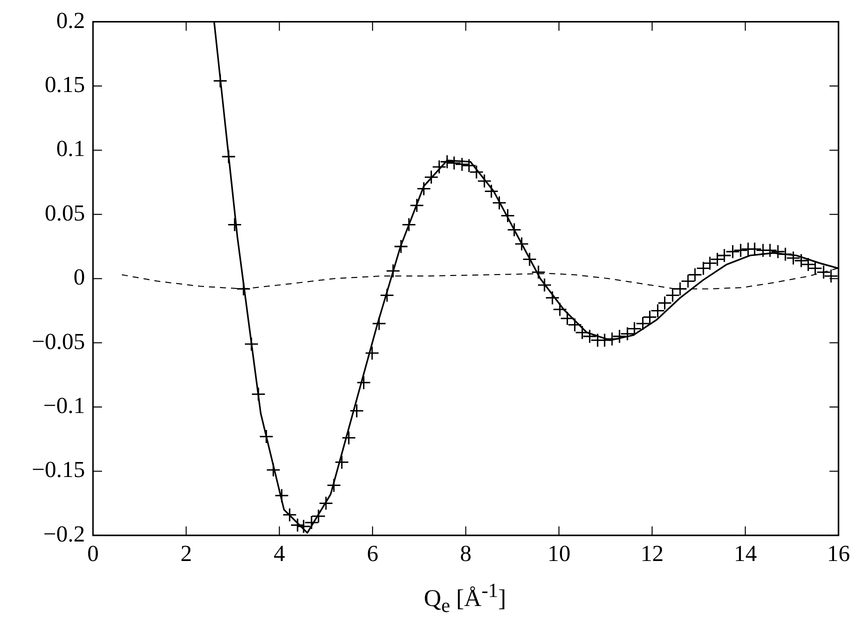 Image resolution: width=856 pixels, height=629 pixels. I want to click on x-axis-title: Q$_{e}$ [Å$^{-1}$], so click(465, 599).